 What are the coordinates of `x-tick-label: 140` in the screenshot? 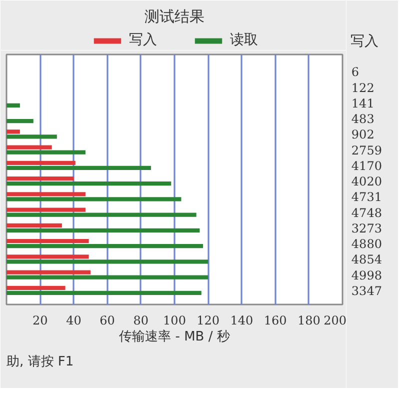 It's located at (242, 321).